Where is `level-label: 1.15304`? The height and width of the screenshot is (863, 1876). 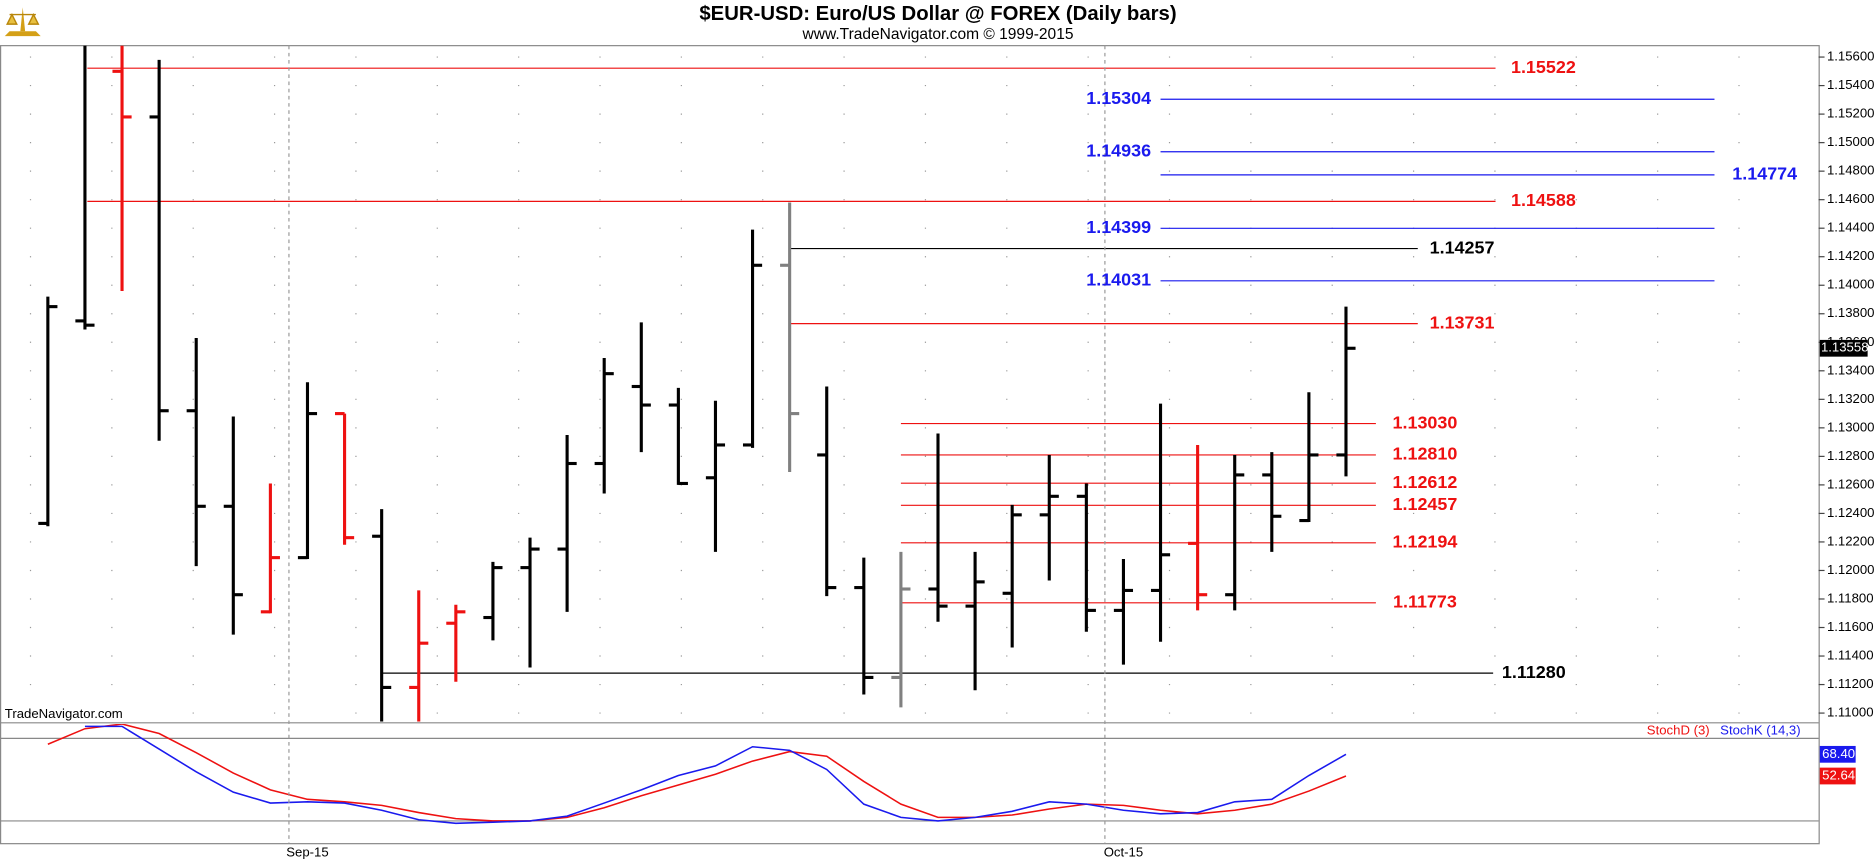
level-label: 1.15304 is located at coordinates (1118, 98).